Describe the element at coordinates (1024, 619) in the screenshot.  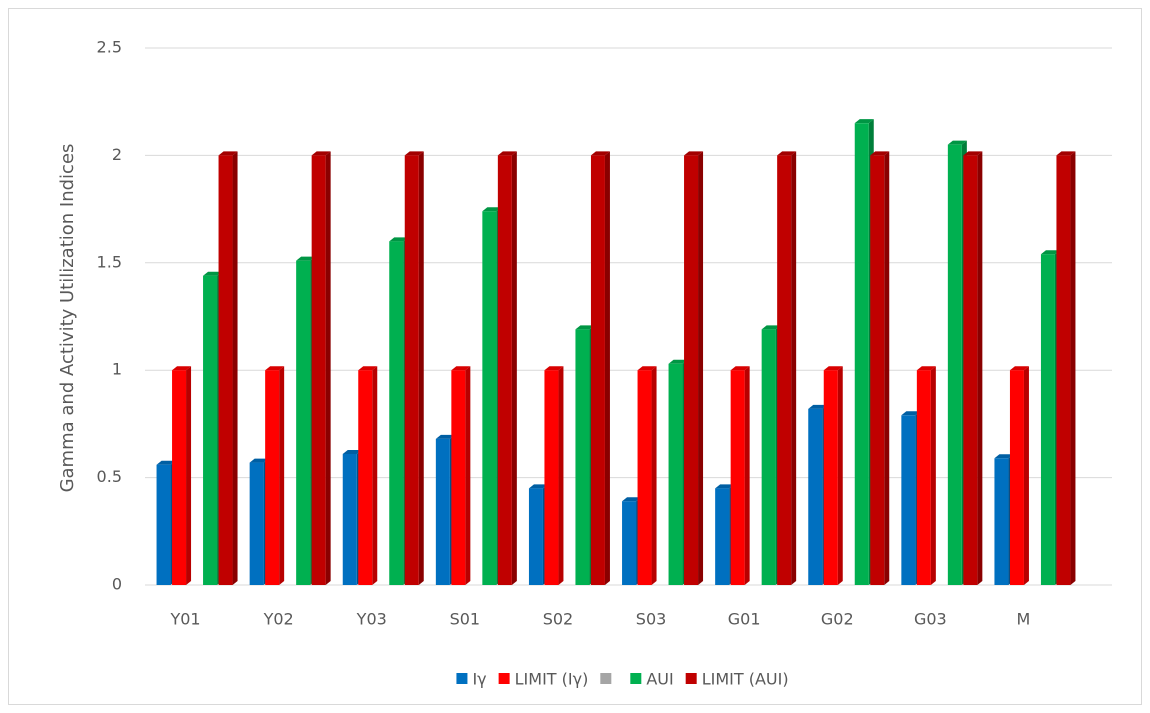
I see `x-tick-label: M` at that location.